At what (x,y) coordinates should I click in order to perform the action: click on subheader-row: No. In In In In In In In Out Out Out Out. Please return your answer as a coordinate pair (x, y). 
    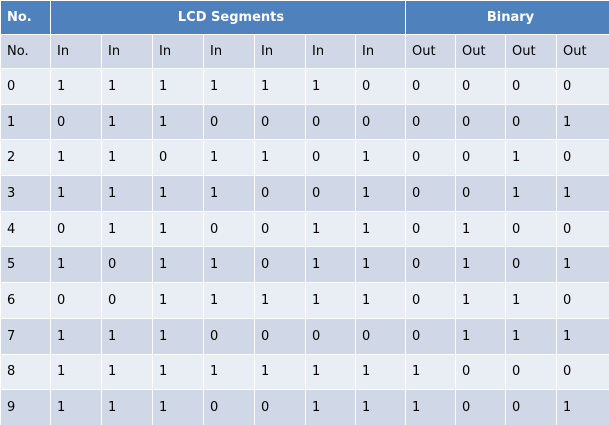
    Looking at the image, I should click on (304, 51).